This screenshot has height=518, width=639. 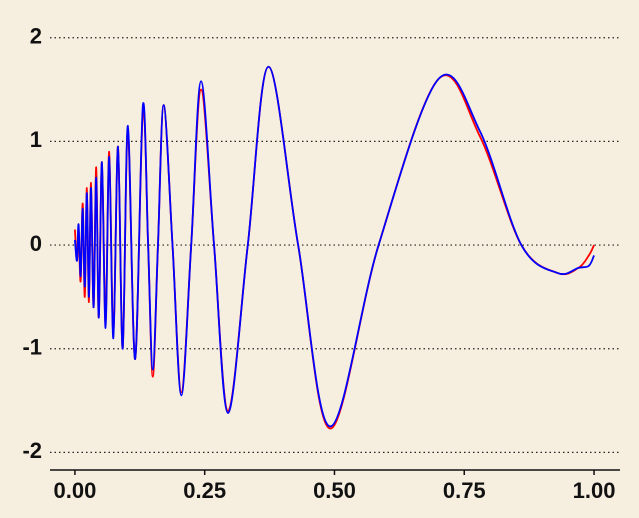 What do you see at coordinates (334, 490) in the screenshot?
I see `x-tick-label: 0.50` at bounding box center [334, 490].